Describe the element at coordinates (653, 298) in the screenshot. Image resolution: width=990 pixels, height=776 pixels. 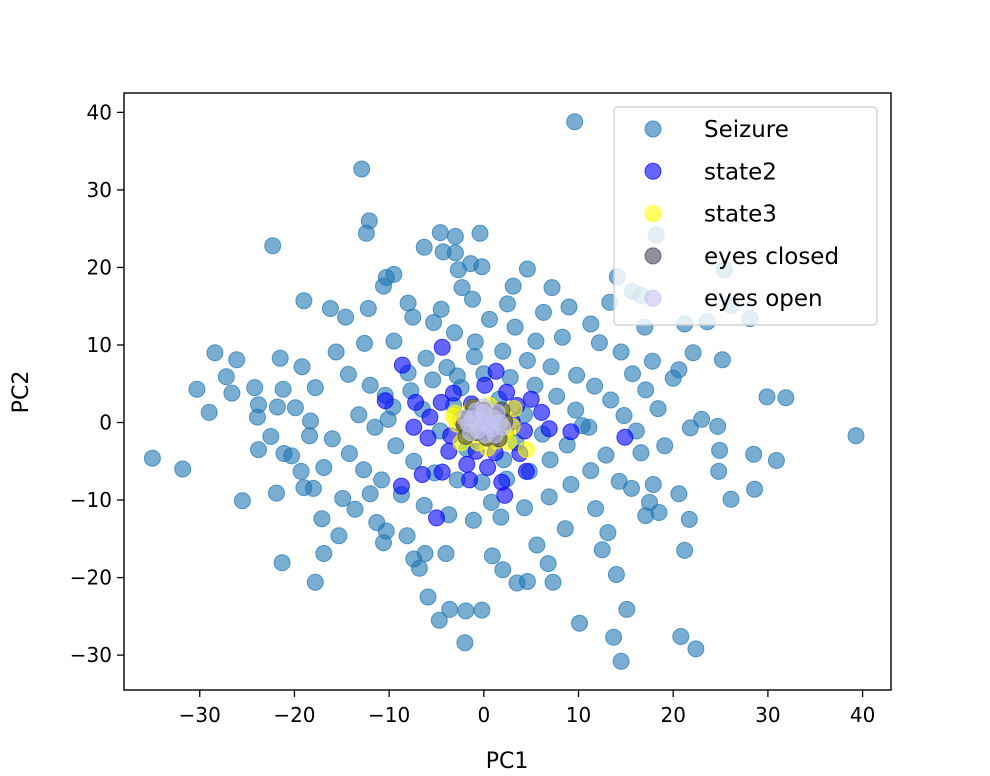
I see `legend-marker` at that location.